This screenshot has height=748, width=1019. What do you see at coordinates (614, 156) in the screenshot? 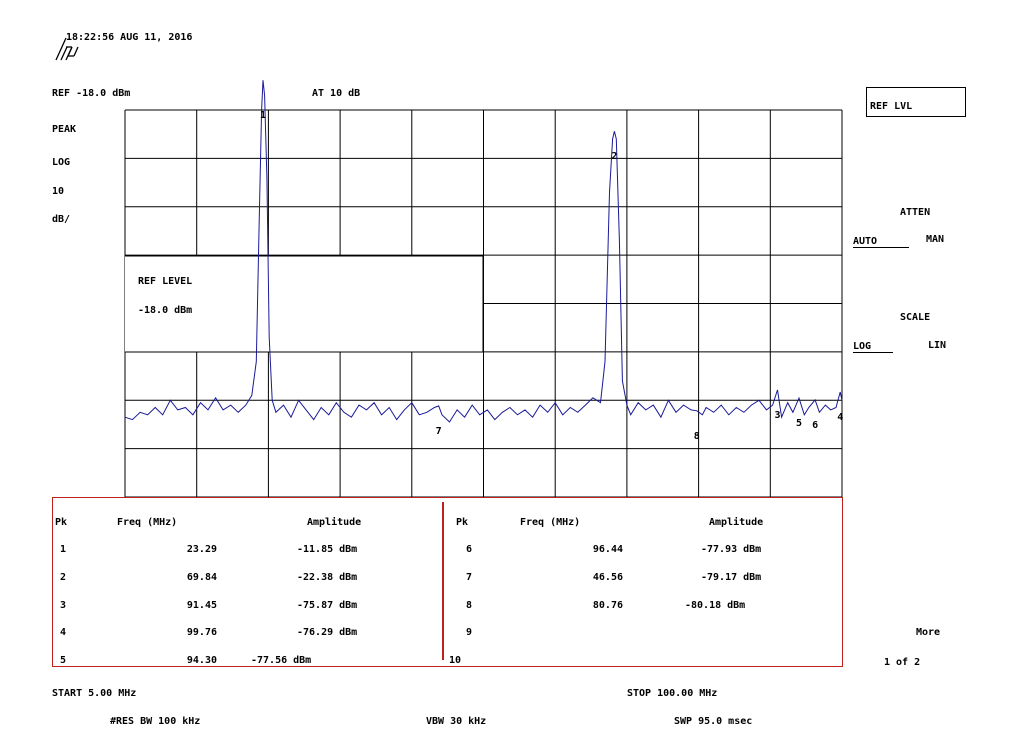
I see `marker-label: 2` at bounding box center [614, 156].